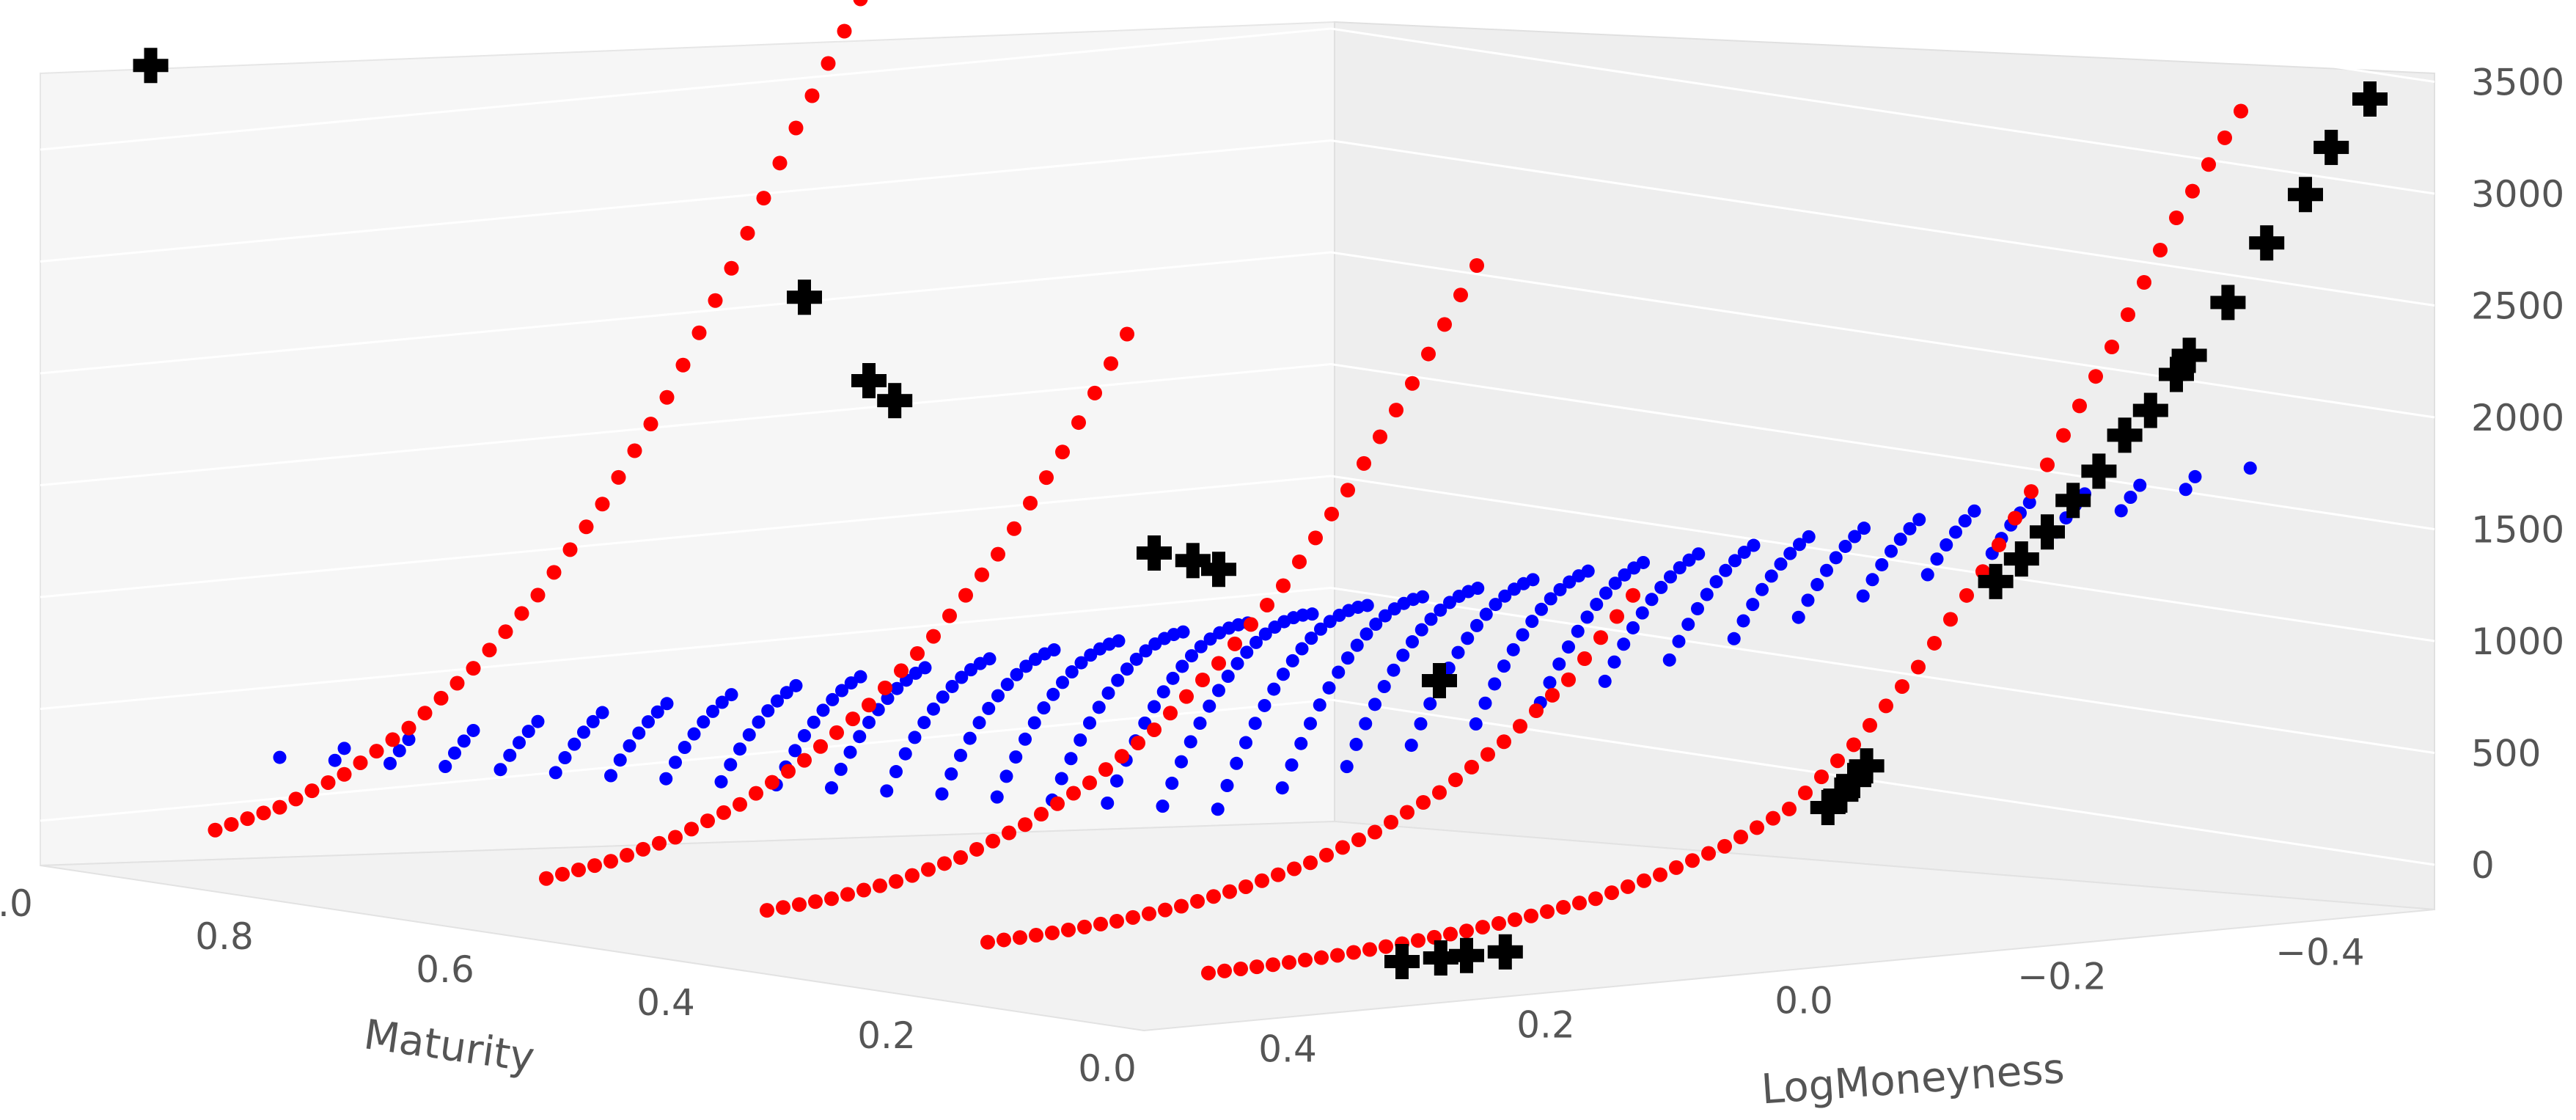  I want to click on x-tick-label: 0.2, so click(1546, 1025).